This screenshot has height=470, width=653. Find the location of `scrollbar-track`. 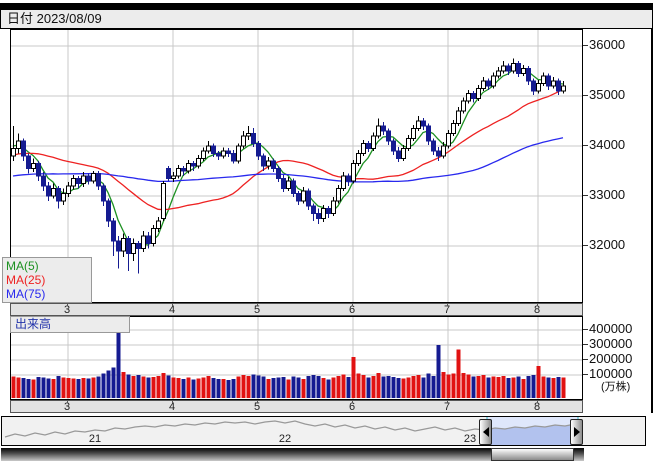

scrollbar-track is located at coordinates (292, 454).